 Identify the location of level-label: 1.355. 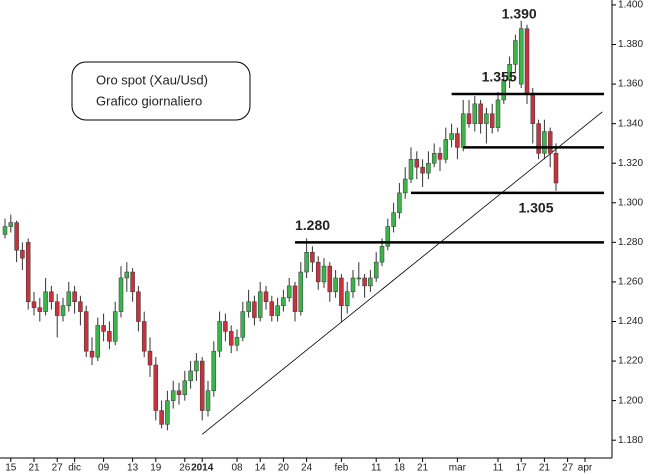
(499, 77).